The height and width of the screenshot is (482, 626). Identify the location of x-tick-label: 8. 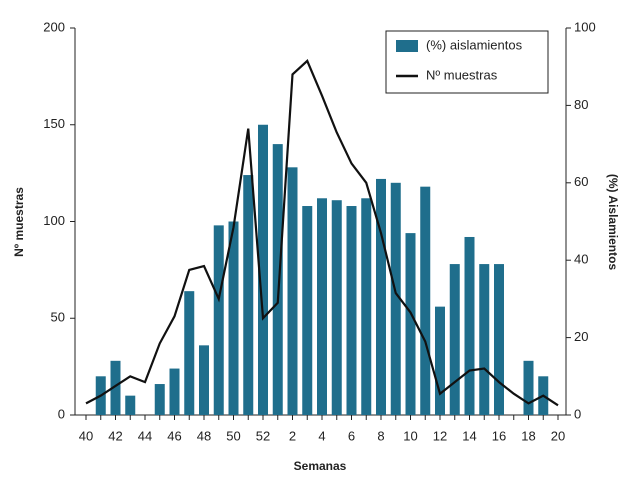
(380, 435).